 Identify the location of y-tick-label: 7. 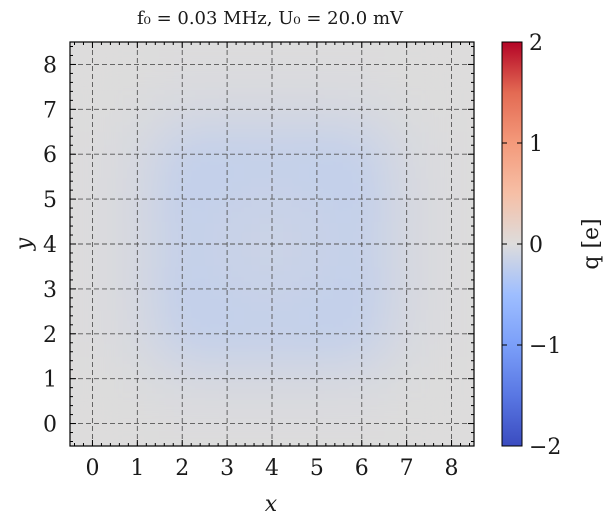
(50, 110).